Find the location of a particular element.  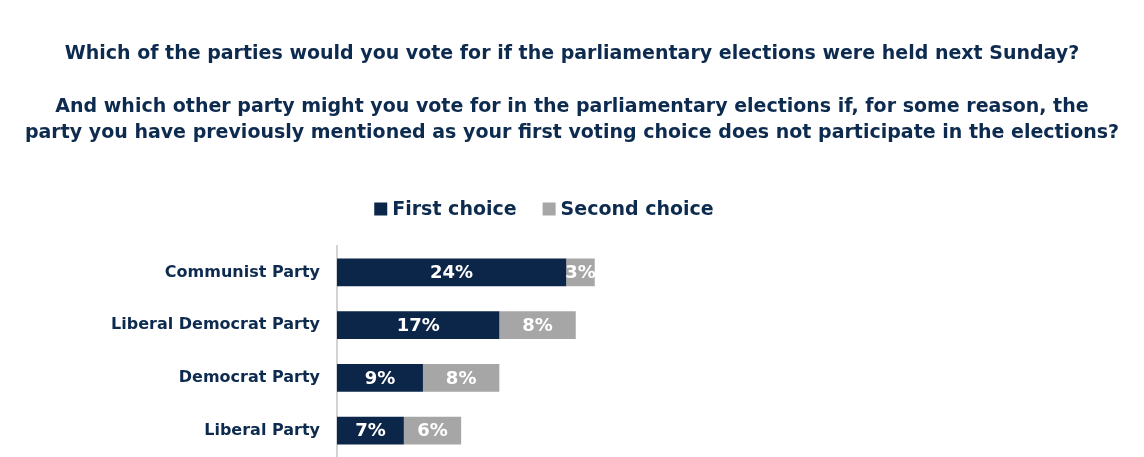

y-tick-label: Liberal Party is located at coordinates (262, 429).